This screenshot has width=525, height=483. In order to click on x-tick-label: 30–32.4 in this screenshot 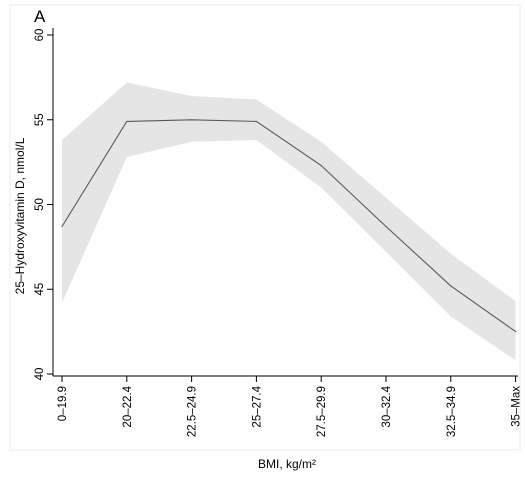, I will do `click(387, 406)`.